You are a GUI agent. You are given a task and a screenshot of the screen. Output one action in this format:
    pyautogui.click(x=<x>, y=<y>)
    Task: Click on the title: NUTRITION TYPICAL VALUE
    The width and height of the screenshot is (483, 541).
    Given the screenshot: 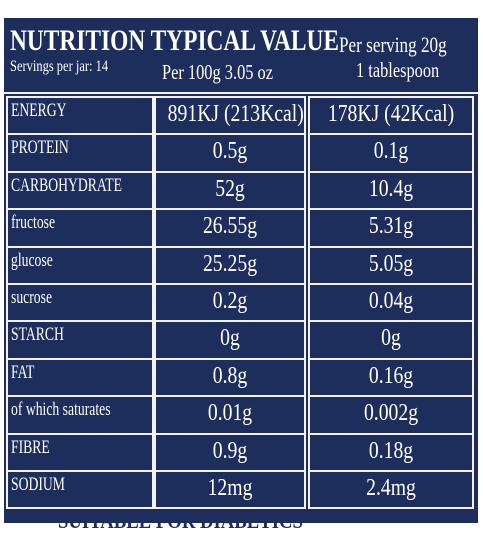 What is the action you would take?
    pyautogui.click(x=175, y=40)
    